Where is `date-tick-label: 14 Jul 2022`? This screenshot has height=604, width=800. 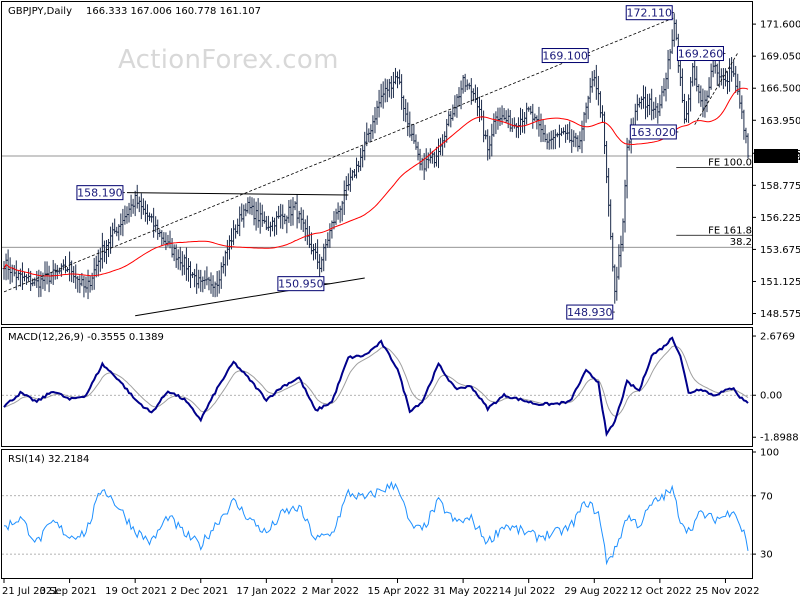
date-tick-label: 14 Jul 2022 is located at coordinates (527, 591).